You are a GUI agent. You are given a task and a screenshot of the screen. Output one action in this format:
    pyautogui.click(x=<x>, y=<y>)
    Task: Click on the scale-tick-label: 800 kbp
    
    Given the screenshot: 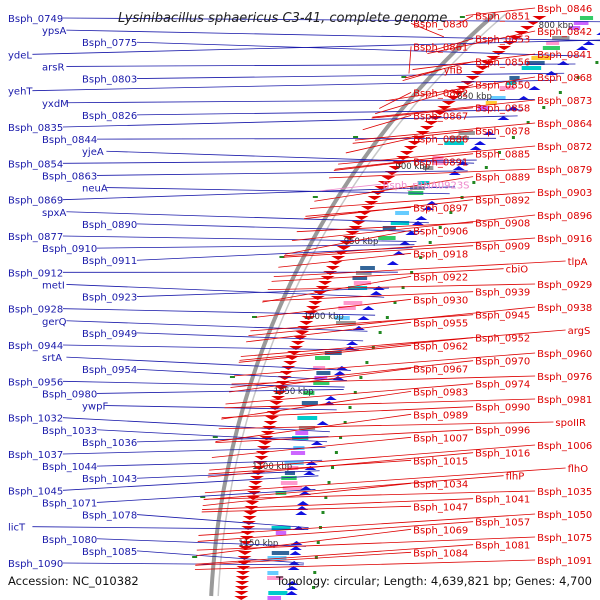 What is the action you would take?
    pyautogui.click(x=556, y=26)
    